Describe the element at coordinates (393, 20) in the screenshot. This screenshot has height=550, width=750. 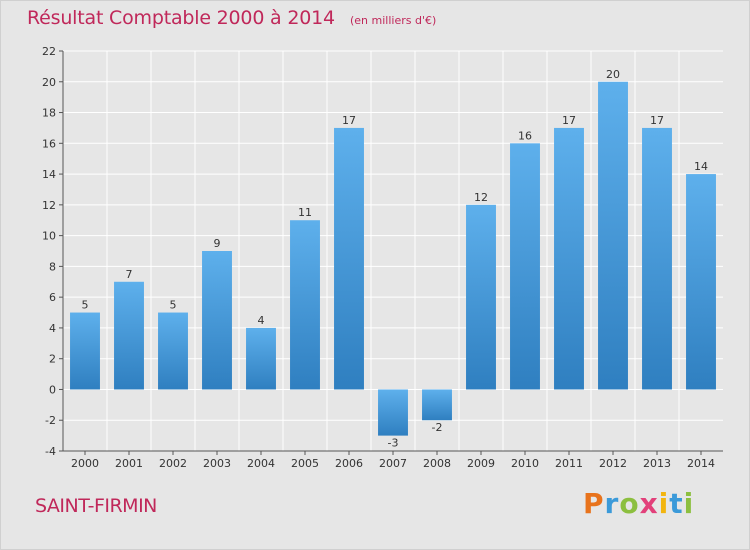
I see `chart-unit-note: (en milliers d'€)` at that location.